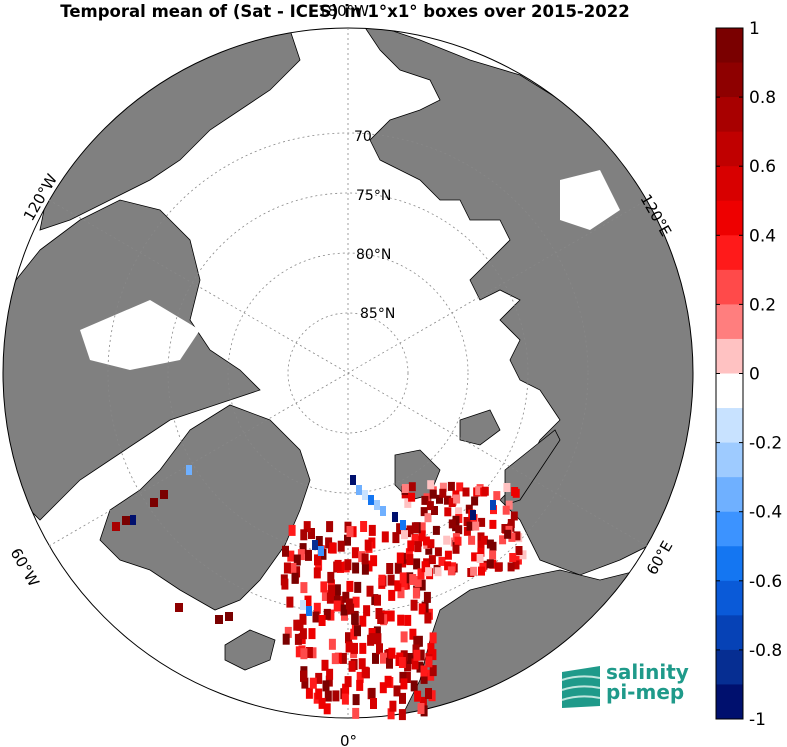  I want to click on colorbar-tick-label: 0.2, so click(762, 305).